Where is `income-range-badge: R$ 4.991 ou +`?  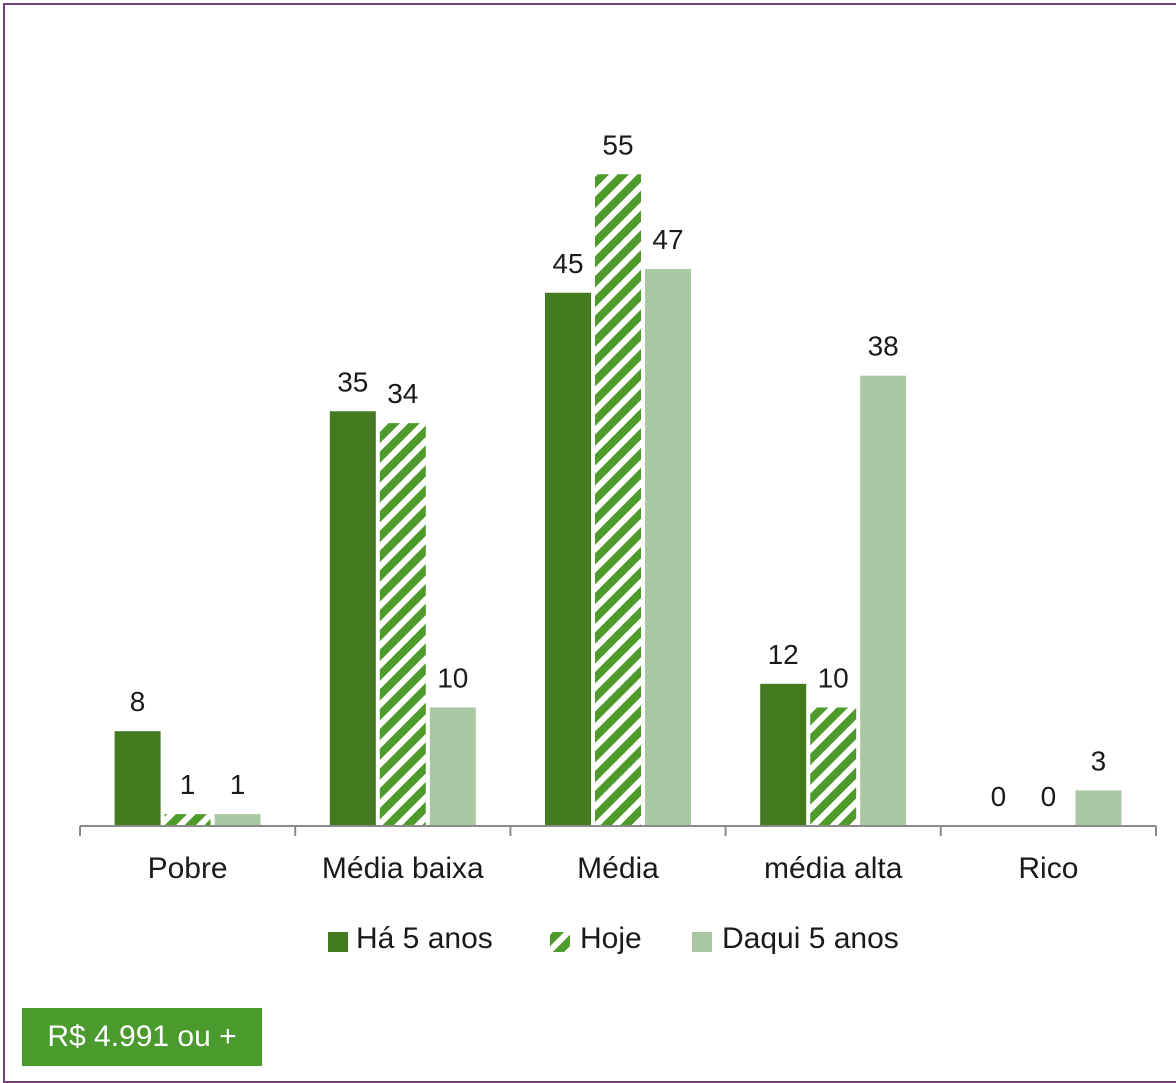
income-range-badge: R$ 4.991 ou + is located at coordinates (142, 1037).